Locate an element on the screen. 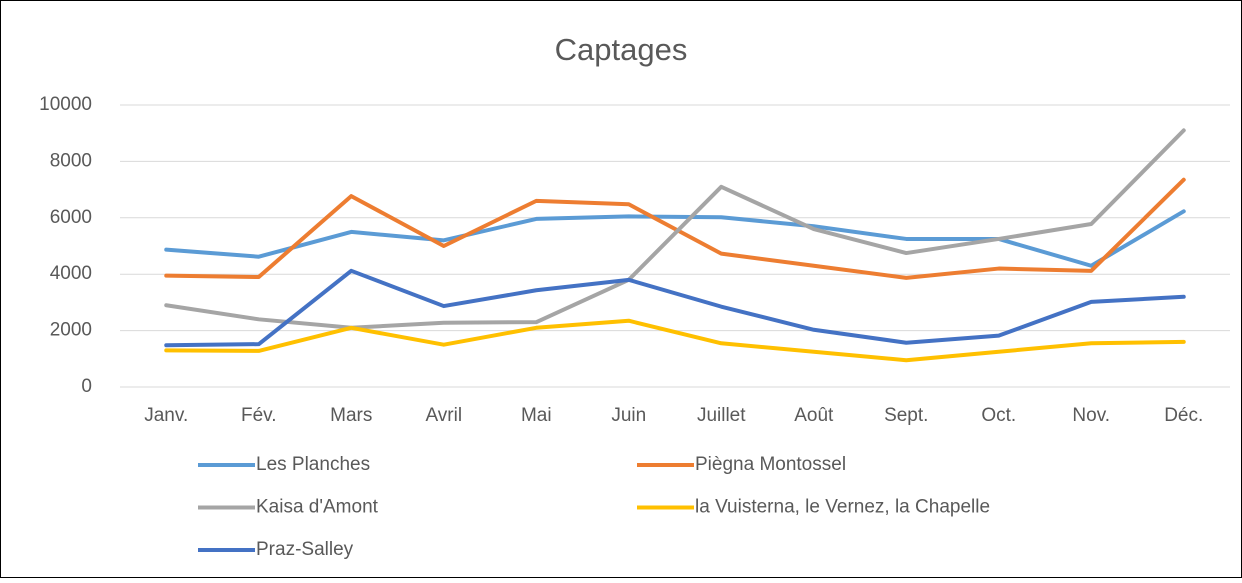 The image size is (1242, 583). x-tick-label: Oct. is located at coordinates (998, 415).